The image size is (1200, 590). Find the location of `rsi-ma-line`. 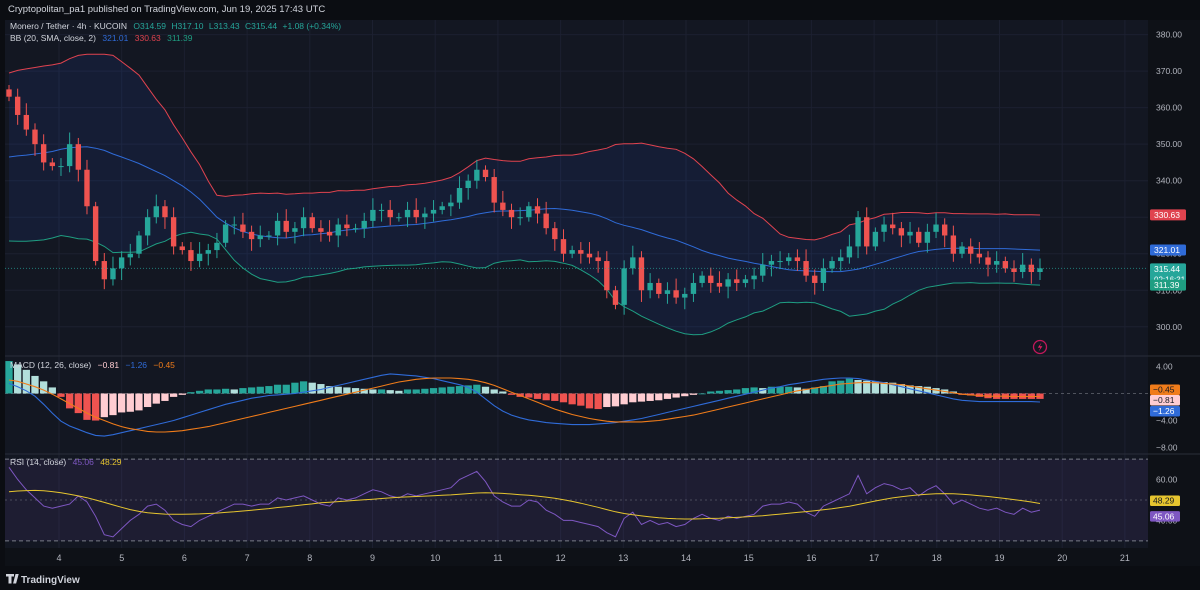

rsi-ma-line is located at coordinates (524, 504).